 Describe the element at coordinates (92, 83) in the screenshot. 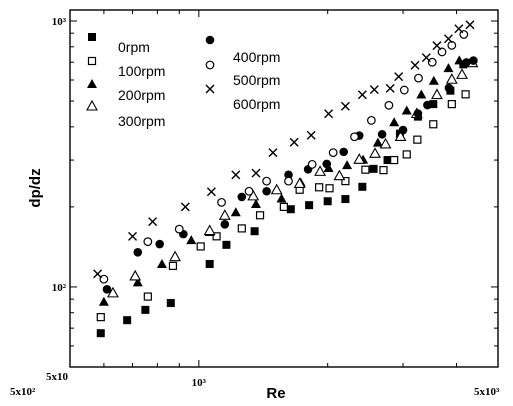

I see `legend-marker-200rpm` at that location.